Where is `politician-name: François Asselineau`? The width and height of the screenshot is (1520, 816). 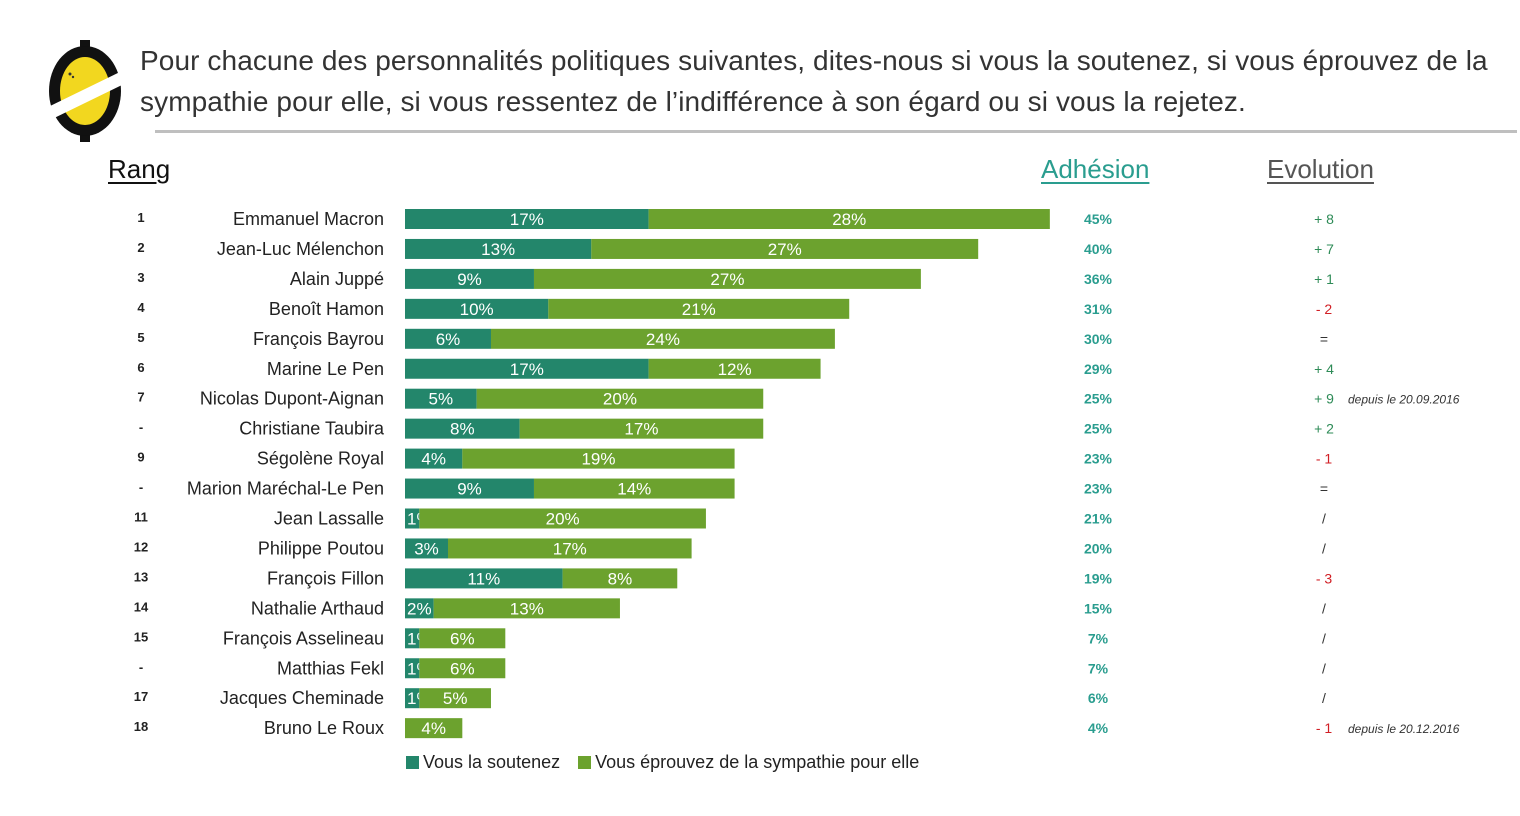 politician-name: François Asselineau is located at coordinates (303, 638).